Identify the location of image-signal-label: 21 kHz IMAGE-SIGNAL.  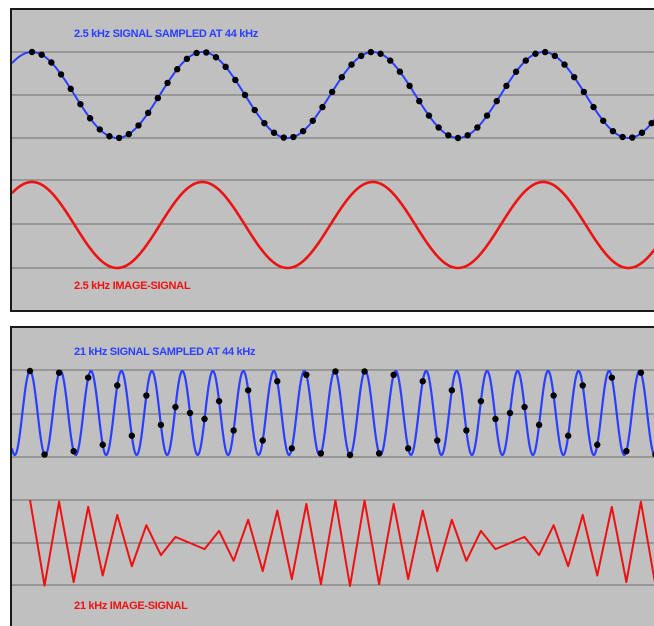
(131, 606).